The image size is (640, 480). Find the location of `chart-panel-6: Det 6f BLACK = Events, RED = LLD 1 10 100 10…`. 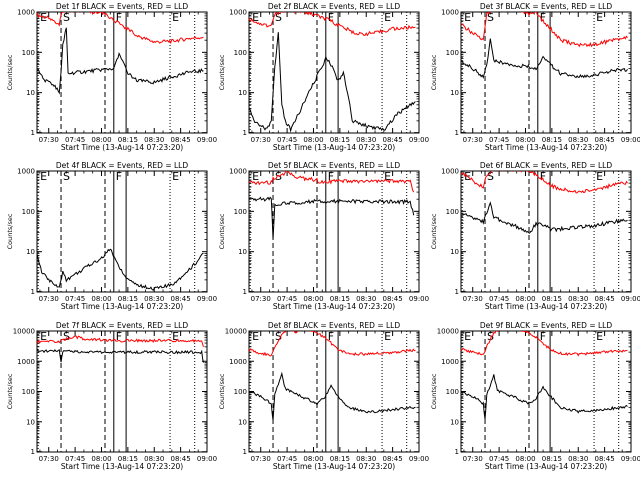

chart-panel-6: Det 6f BLACK = Events, RED = LLD 1 10 100 10… is located at coordinates (535, 236).